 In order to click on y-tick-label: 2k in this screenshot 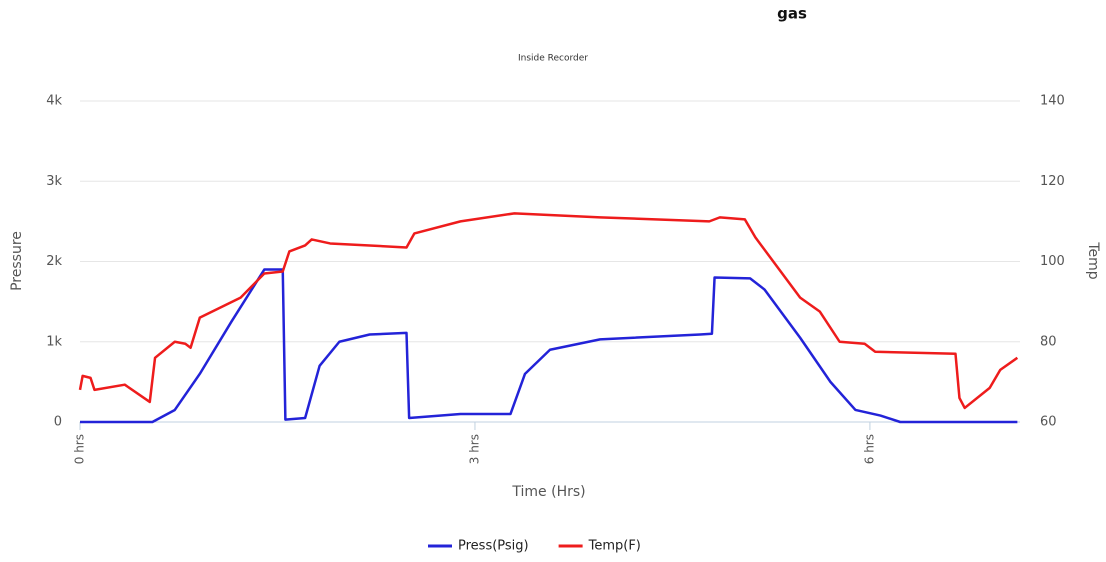, I will do `click(54, 261)`.